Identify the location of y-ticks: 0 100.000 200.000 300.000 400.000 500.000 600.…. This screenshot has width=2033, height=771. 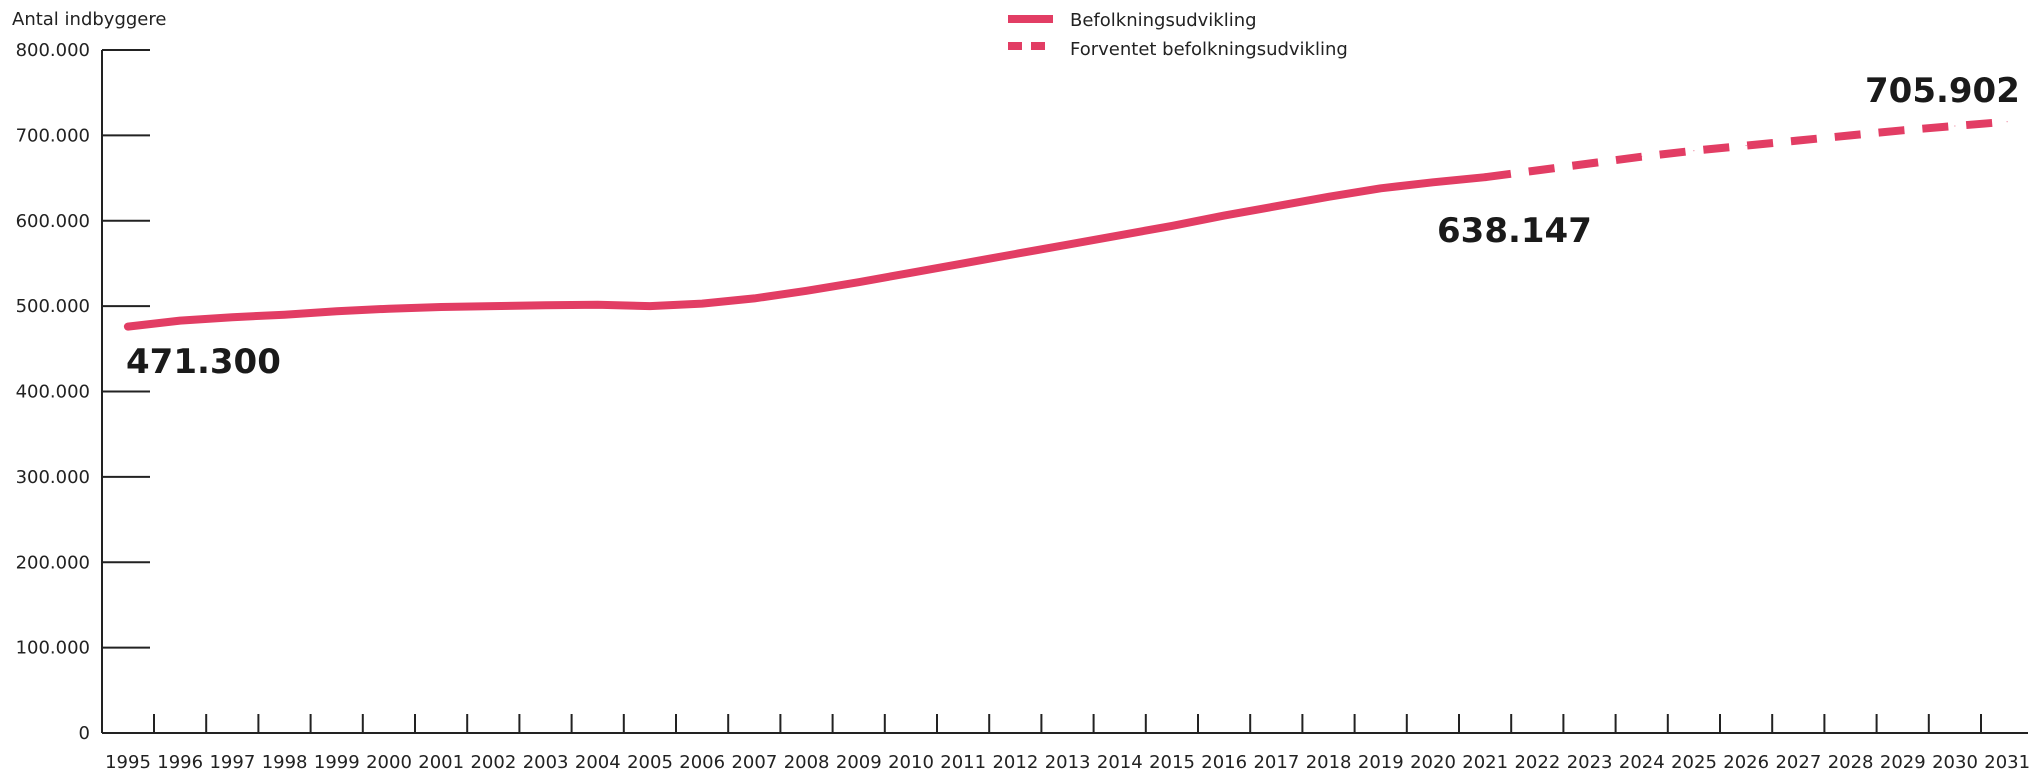
(83, 392).